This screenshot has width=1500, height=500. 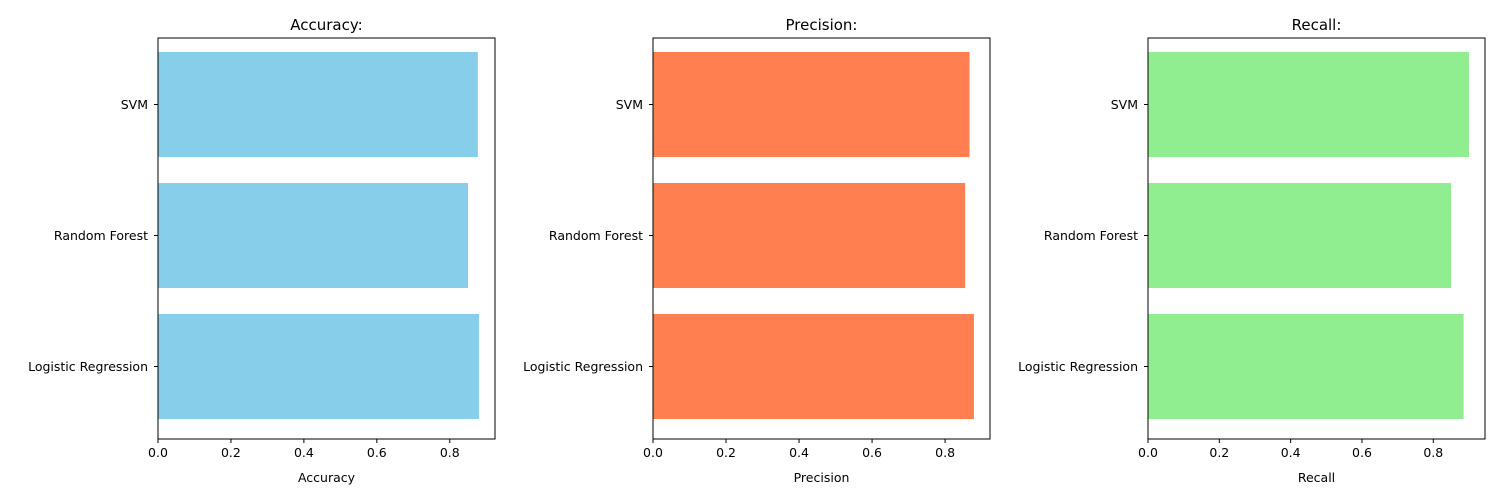 I want to click on x-axis-label: Precision, so click(x=822, y=477).